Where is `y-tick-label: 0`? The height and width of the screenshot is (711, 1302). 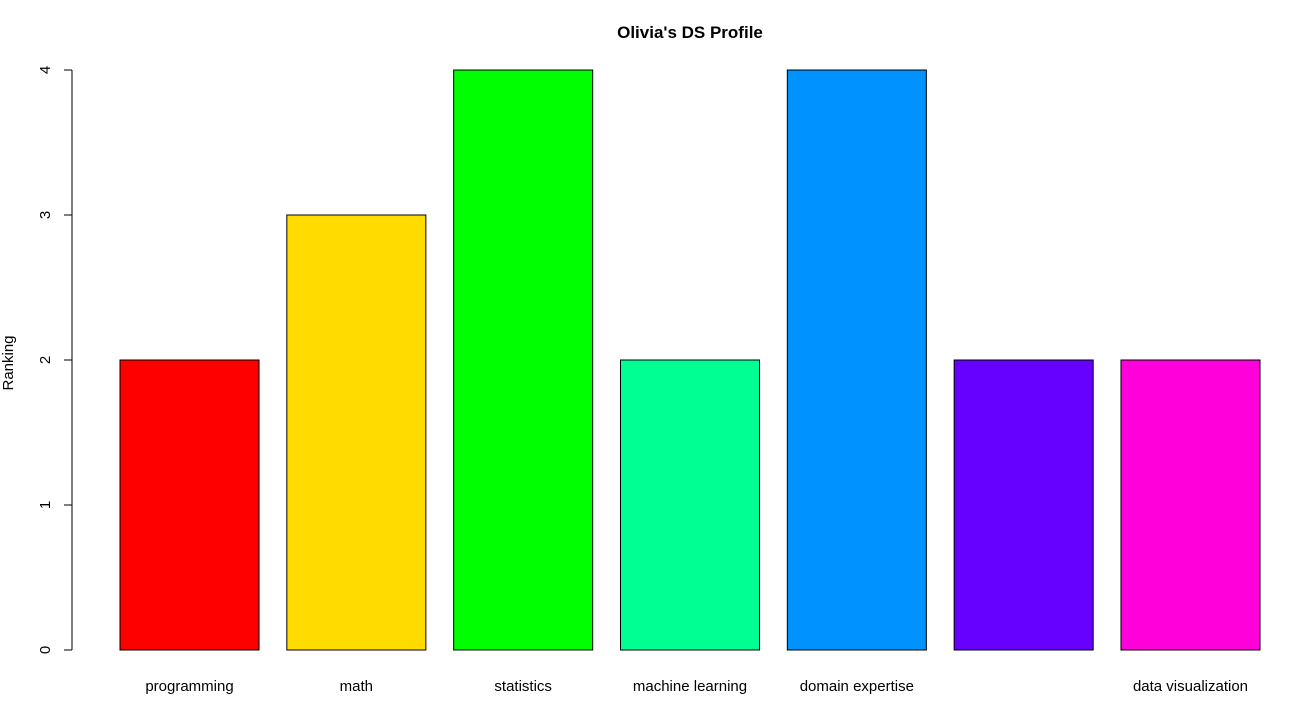
y-tick-label: 0 is located at coordinates (45, 650).